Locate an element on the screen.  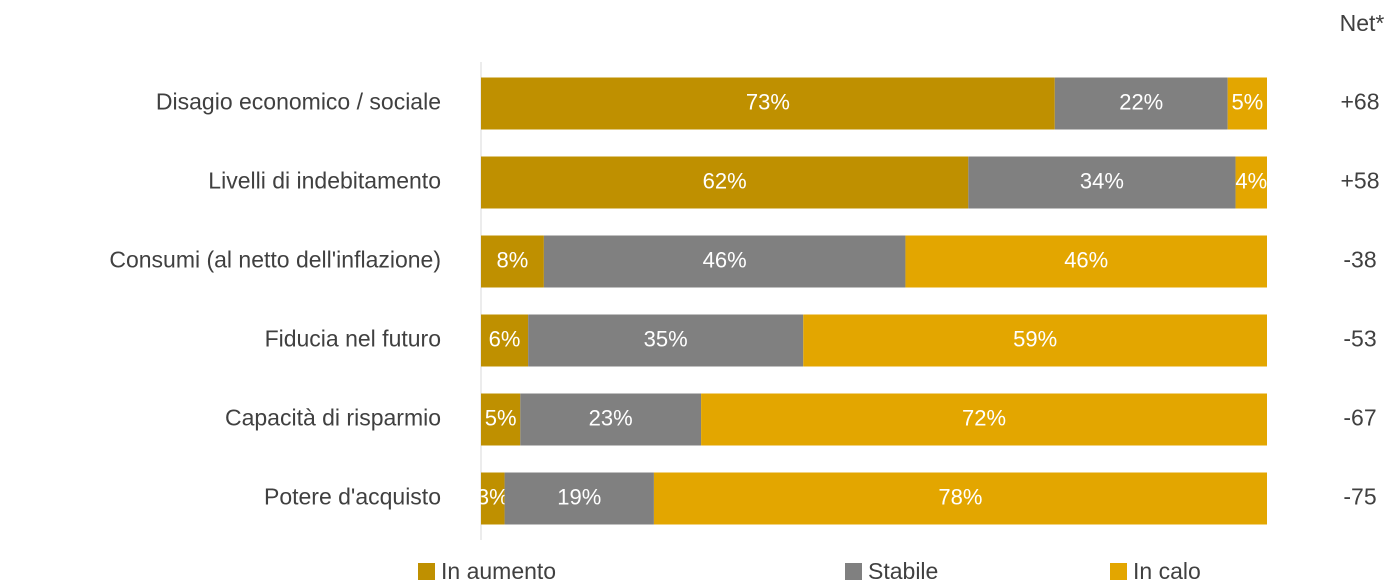
value-label: 8% is located at coordinates (513, 259).